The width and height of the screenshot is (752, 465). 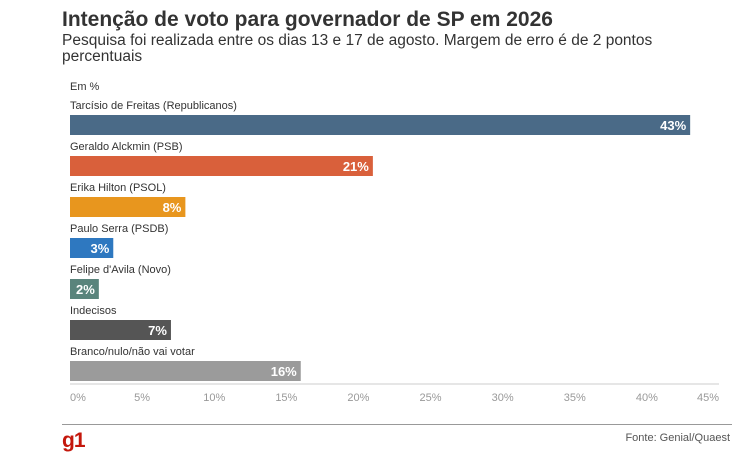 I want to click on x-tick-label: 0%, so click(x=78, y=398).